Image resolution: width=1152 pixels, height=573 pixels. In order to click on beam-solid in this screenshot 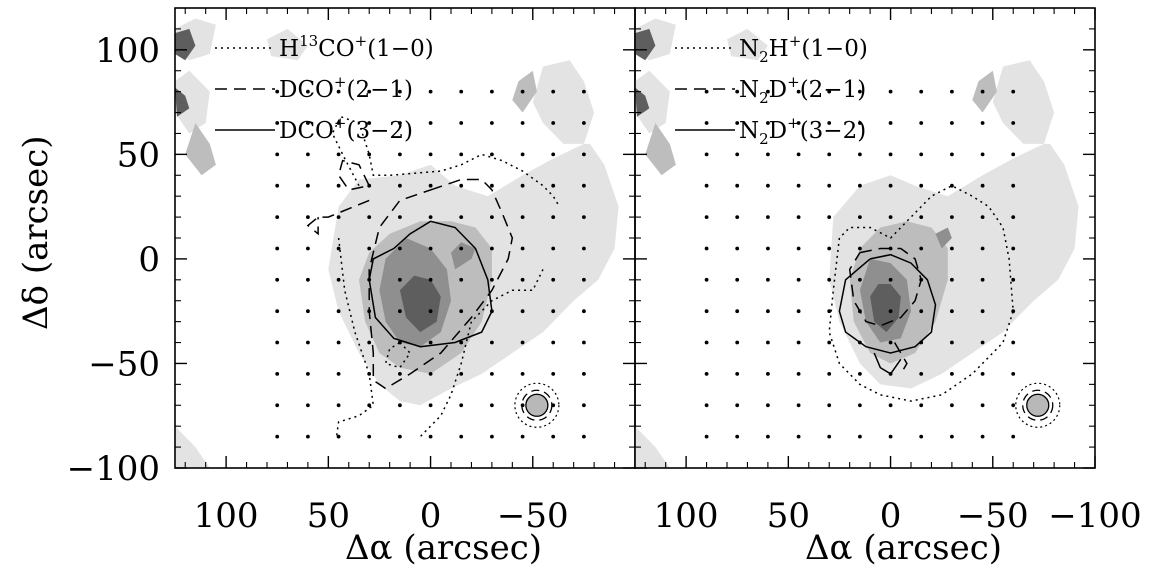, I will do `click(537, 405)`.